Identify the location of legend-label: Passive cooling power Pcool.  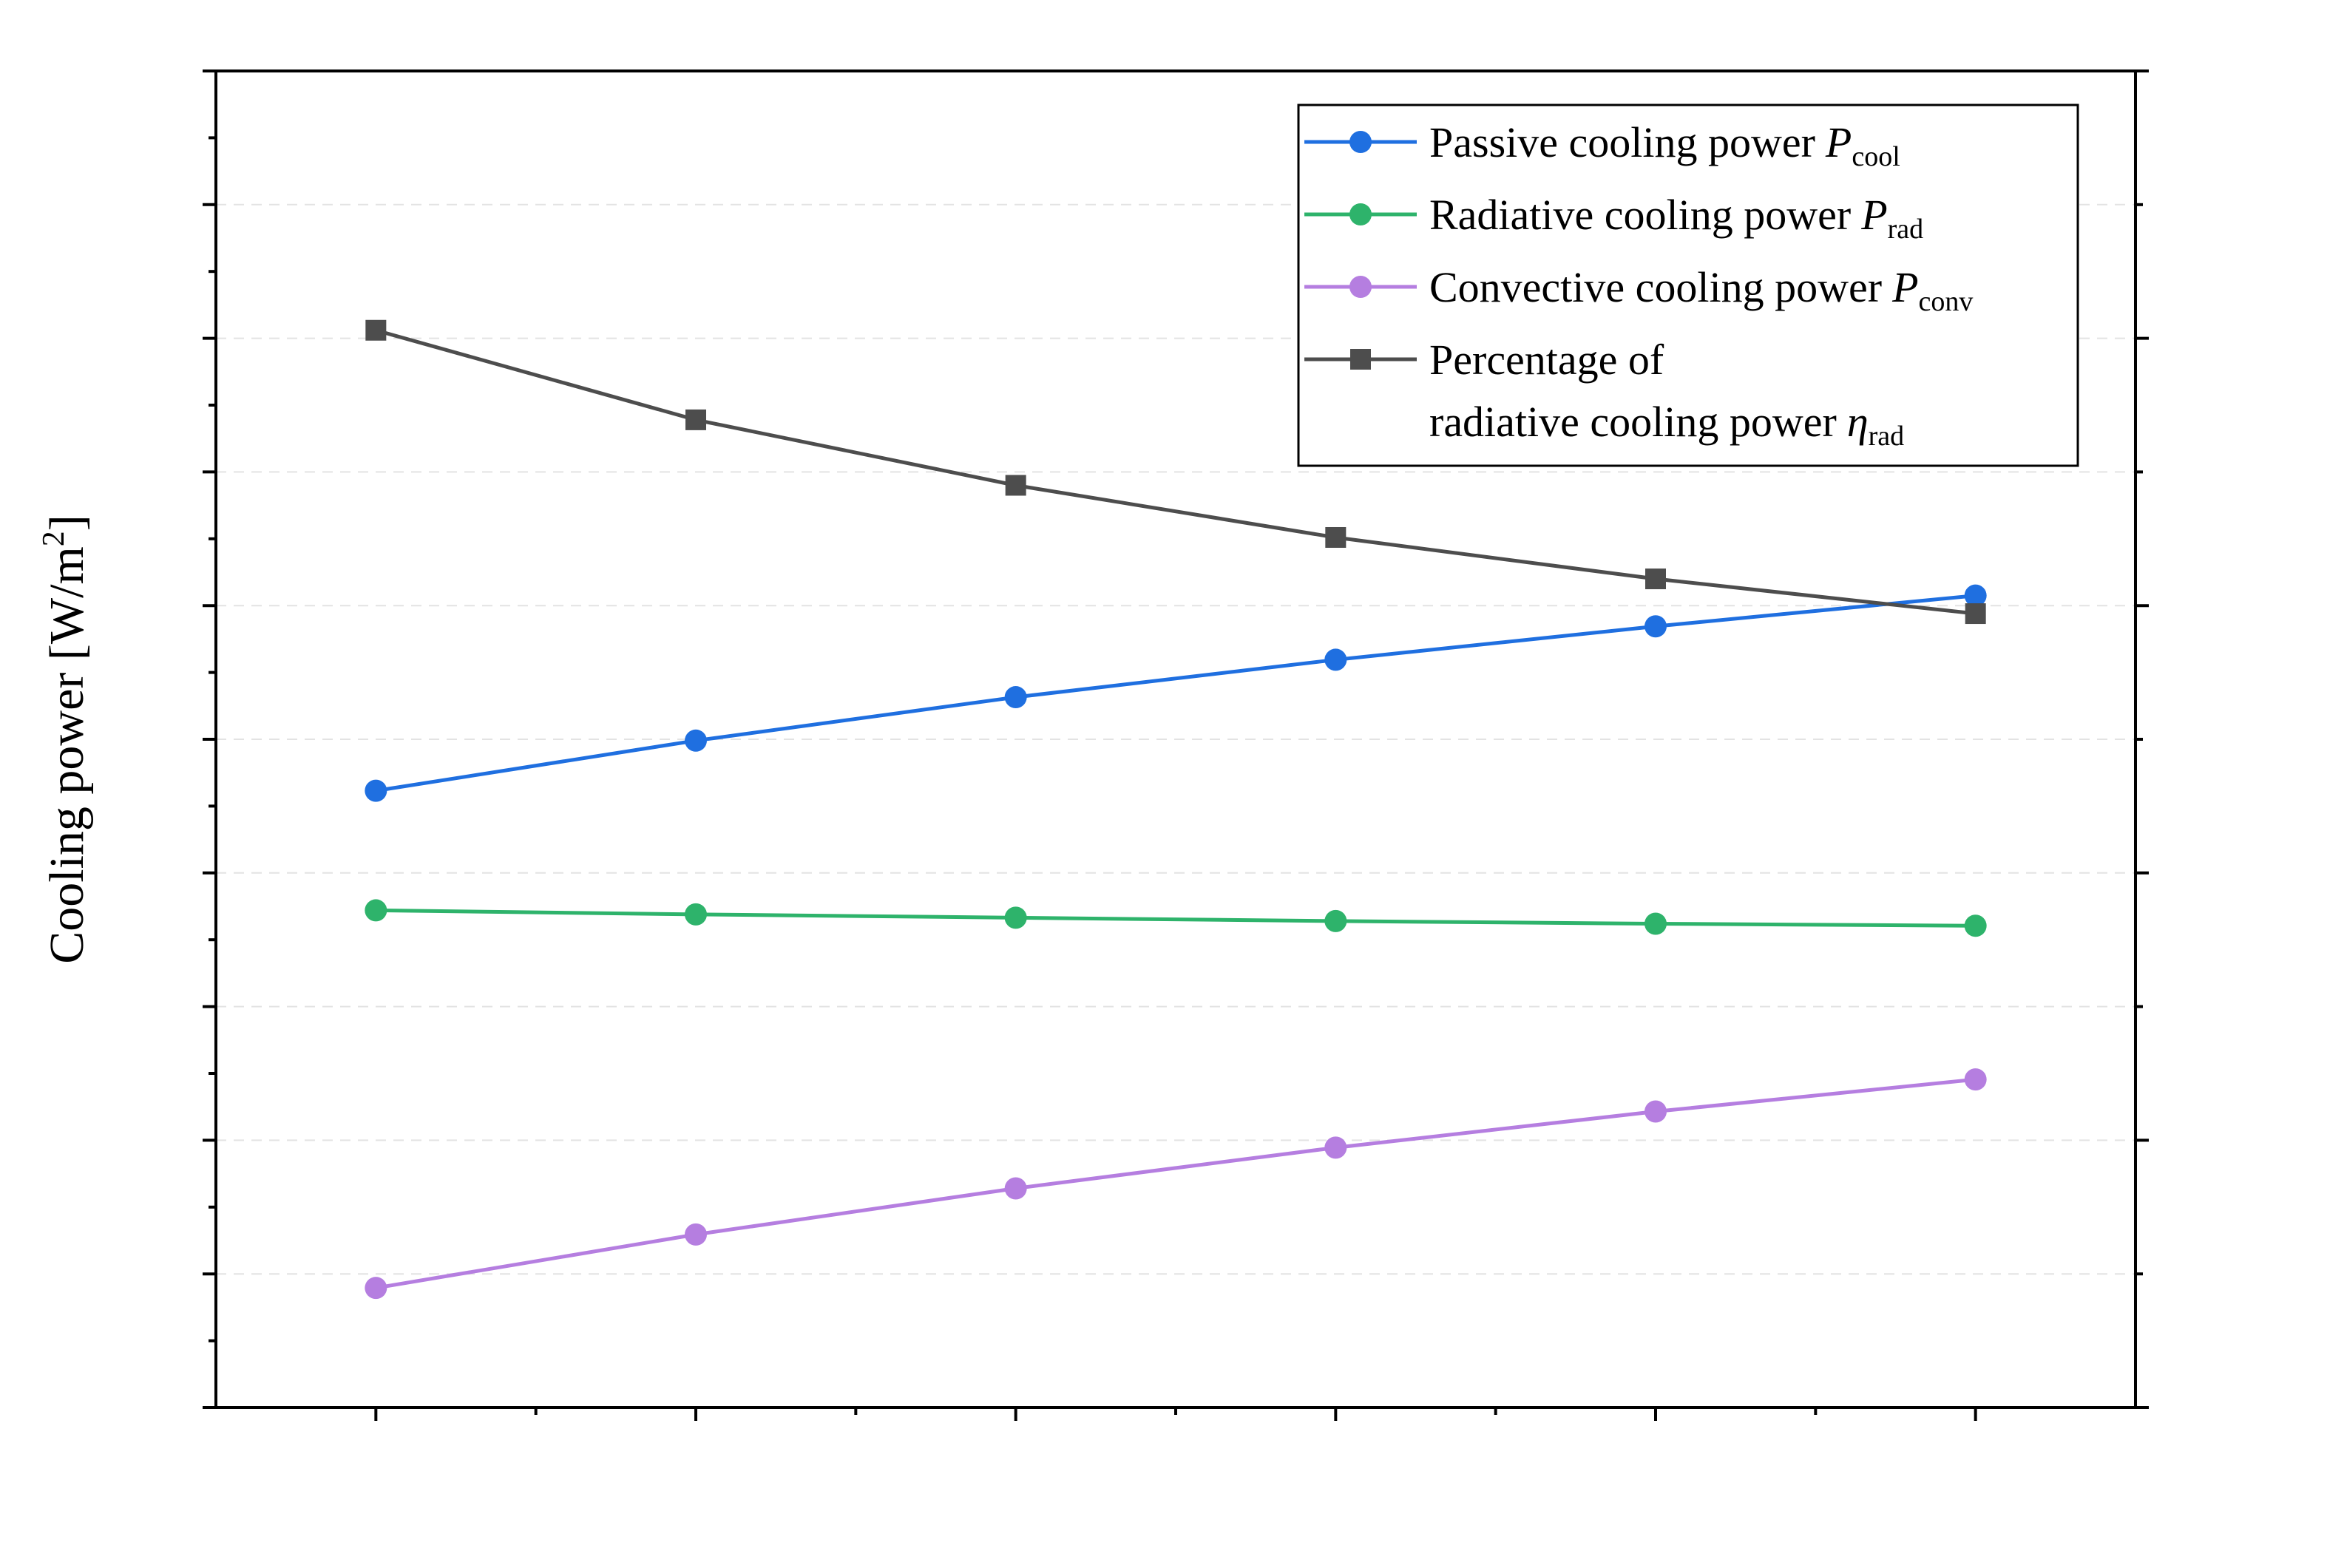
(1664, 145).